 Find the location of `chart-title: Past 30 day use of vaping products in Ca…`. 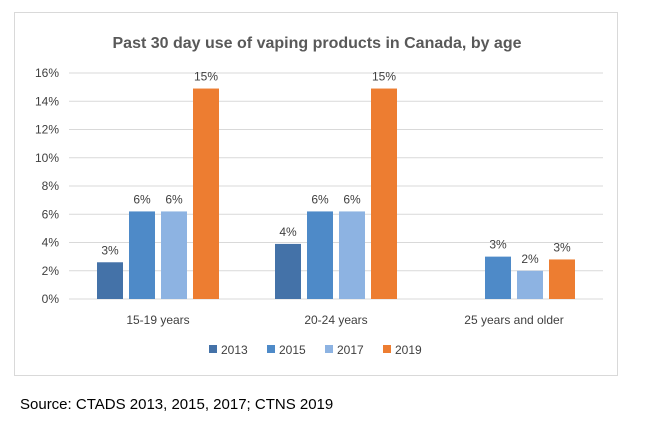

chart-title: Past 30 day use of vaping products in Ca… is located at coordinates (317, 43).